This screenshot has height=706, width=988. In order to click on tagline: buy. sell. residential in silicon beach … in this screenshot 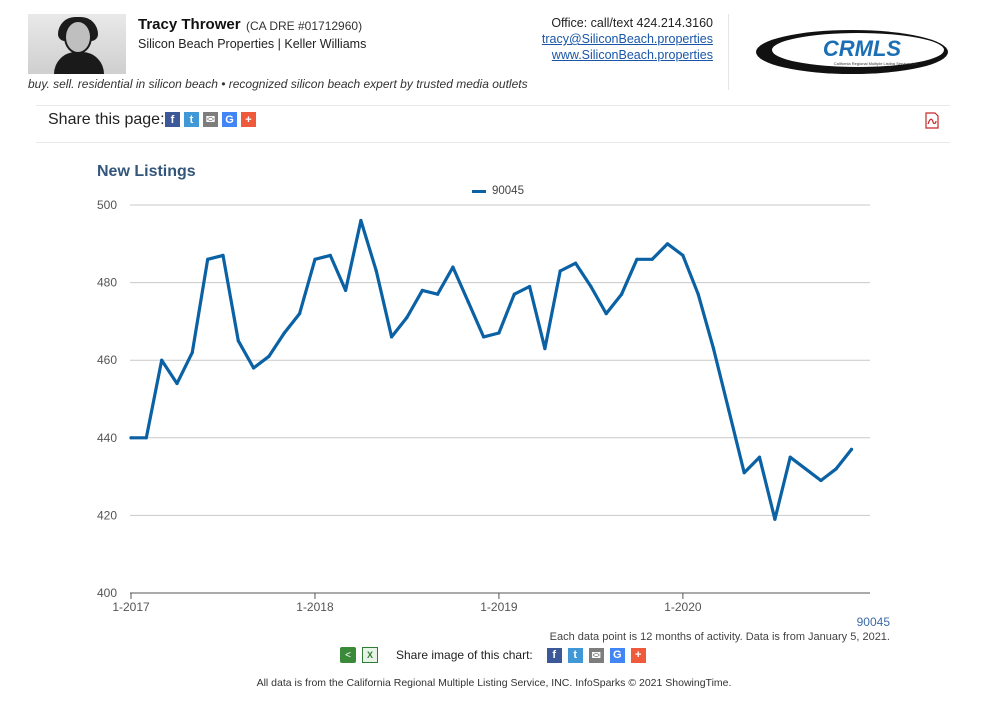, I will do `click(278, 84)`.